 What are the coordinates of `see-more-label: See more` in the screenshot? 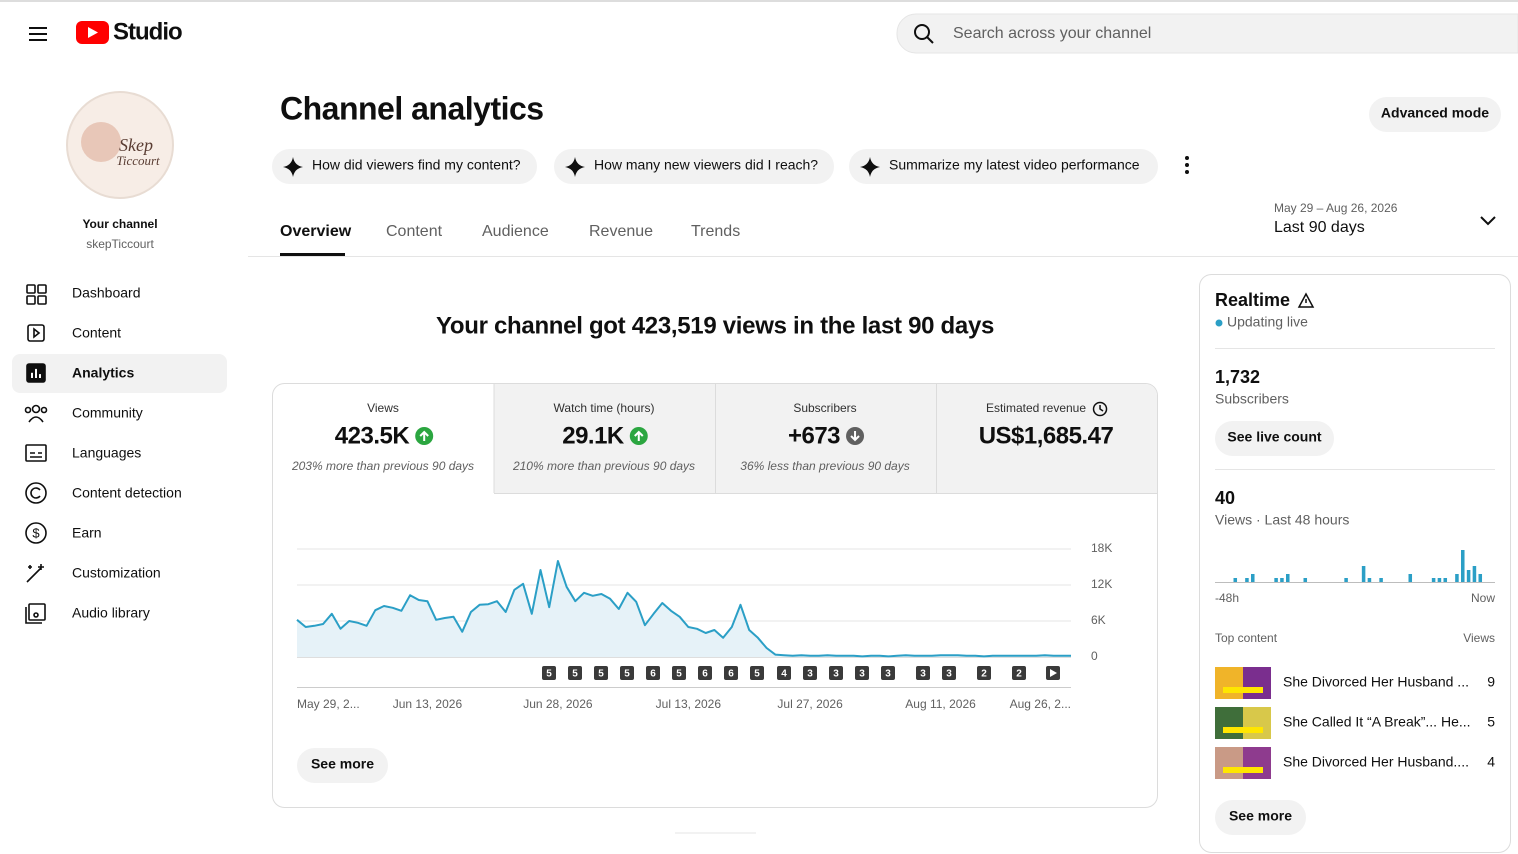 It's located at (1260, 816).